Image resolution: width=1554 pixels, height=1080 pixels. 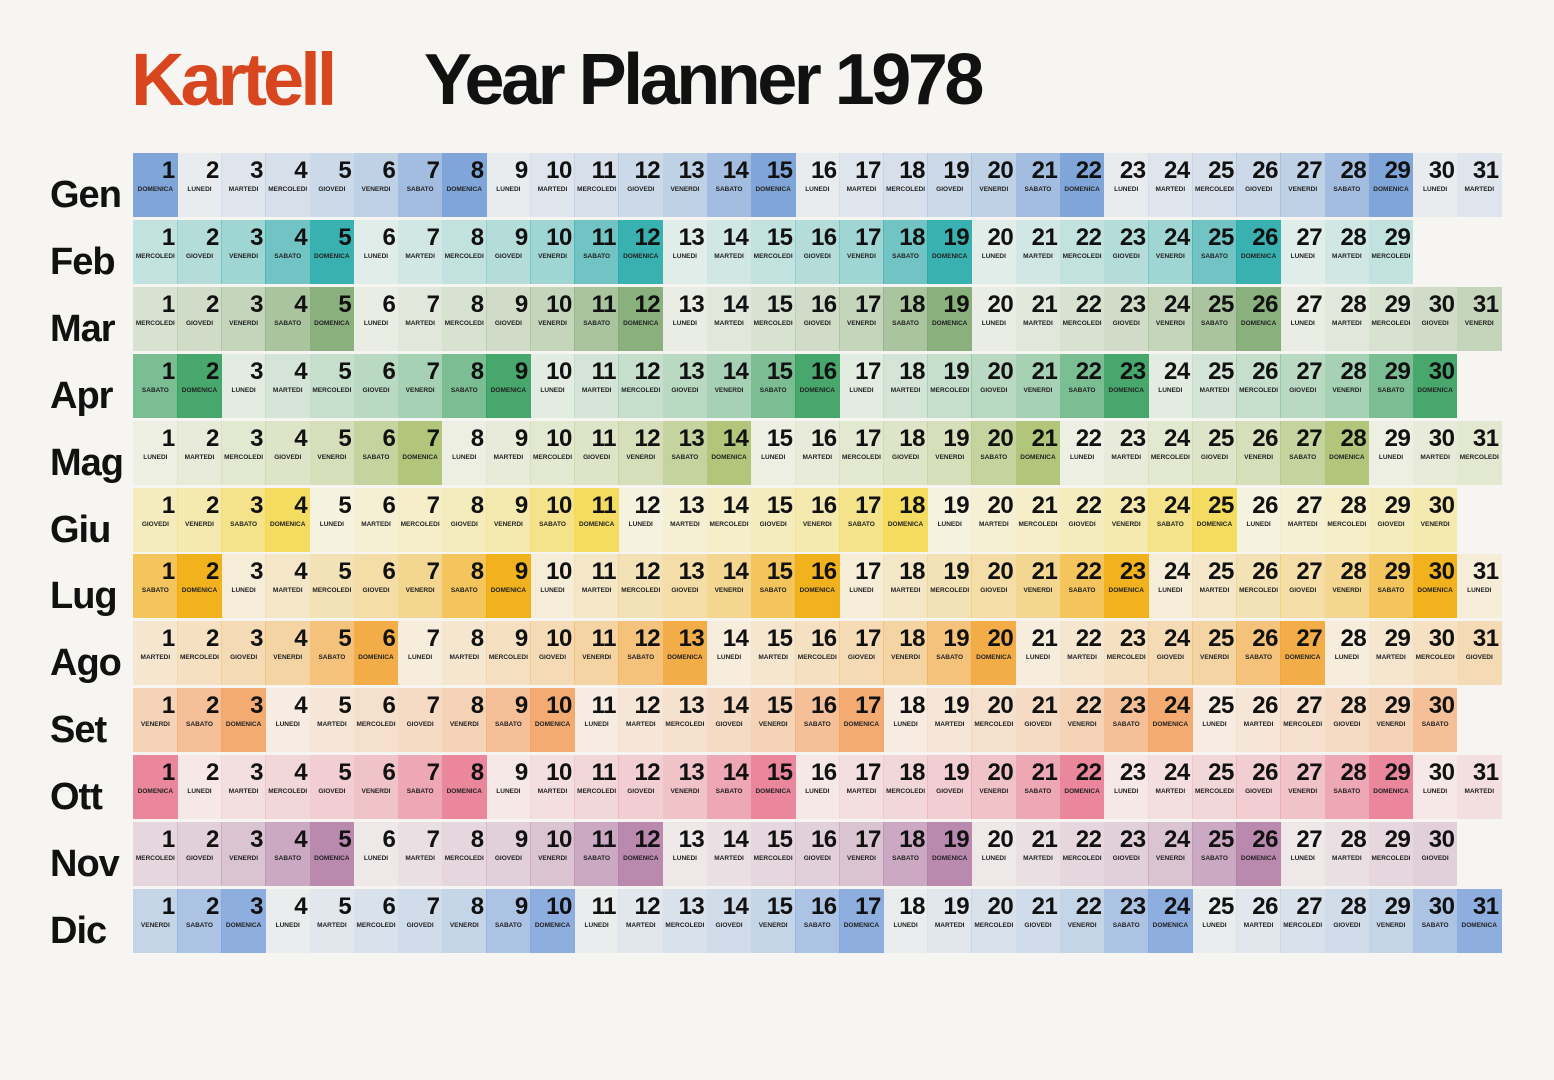 I want to click on day-cell: 14 DOMENICA, so click(x=729, y=452).